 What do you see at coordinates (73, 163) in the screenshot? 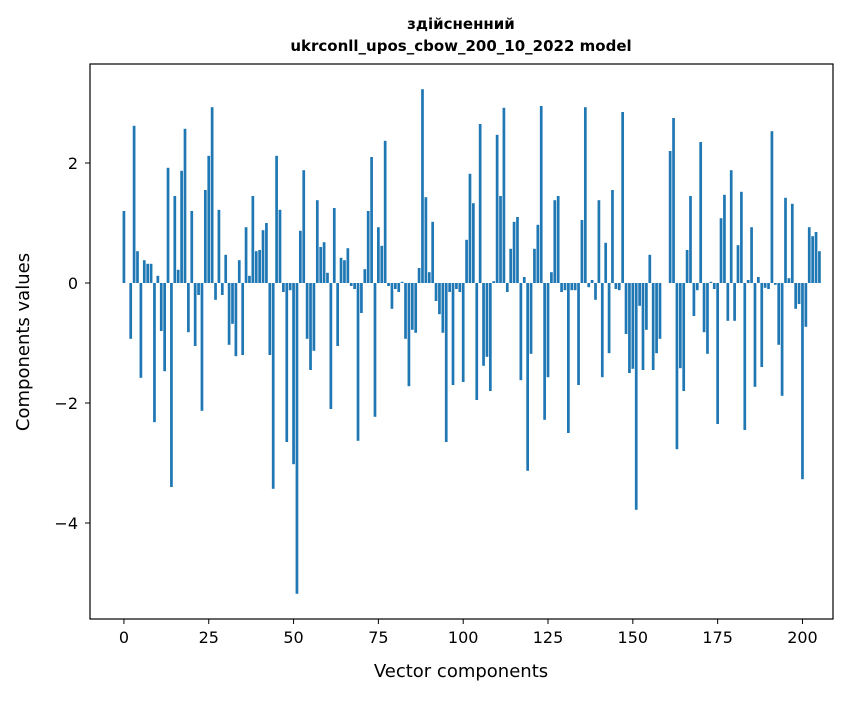
I see `y-tick-label-3: 2` at bounding box center [73, 163].